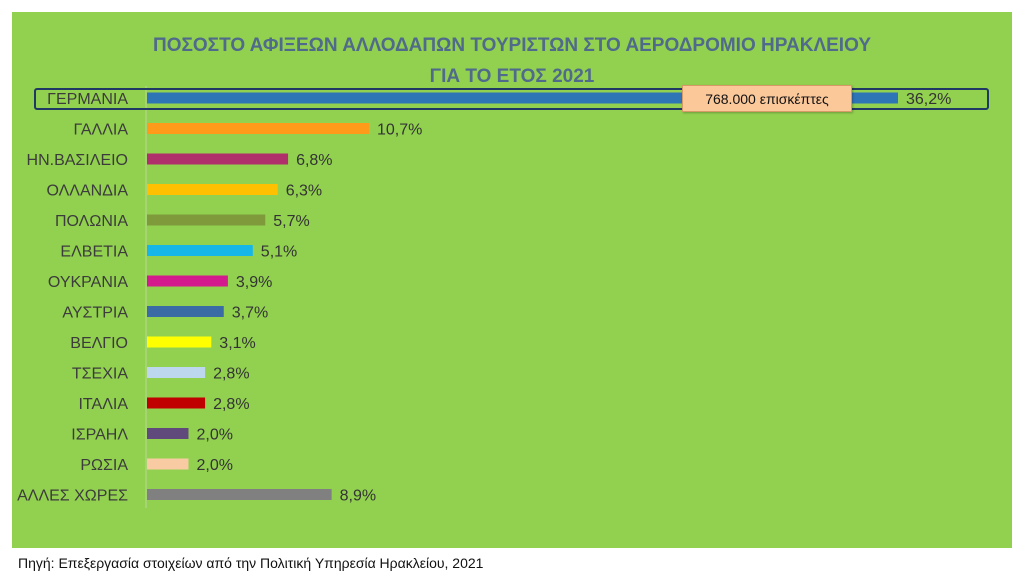 This screenshot has width=1024, height=576. Describe the element at coordinates (254, 282) in the screenshot. I see `value-label: 3,9%` at that location.